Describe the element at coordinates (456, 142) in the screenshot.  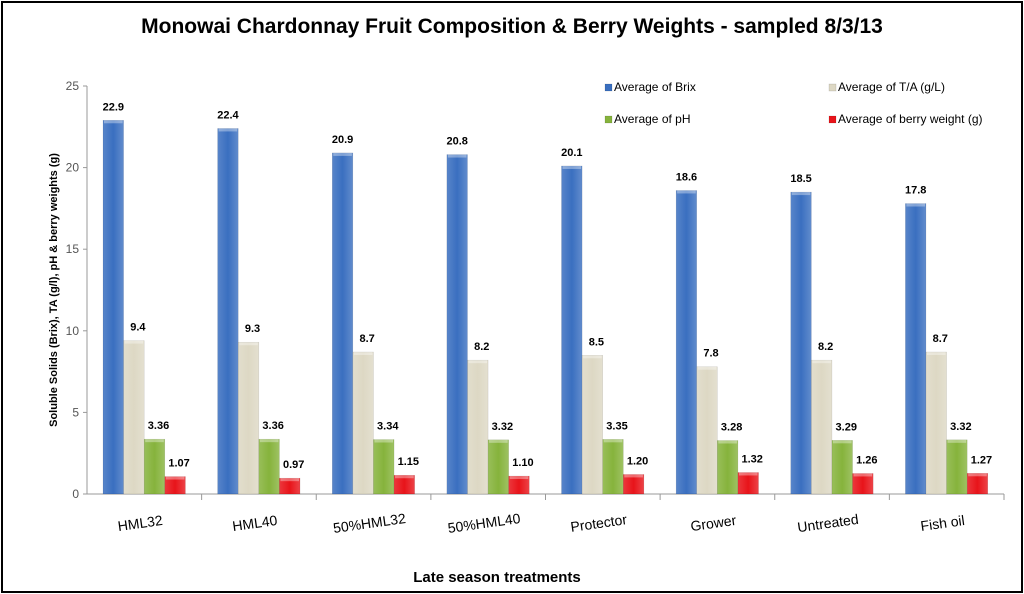
I see `data-label: 20.8` at that location.